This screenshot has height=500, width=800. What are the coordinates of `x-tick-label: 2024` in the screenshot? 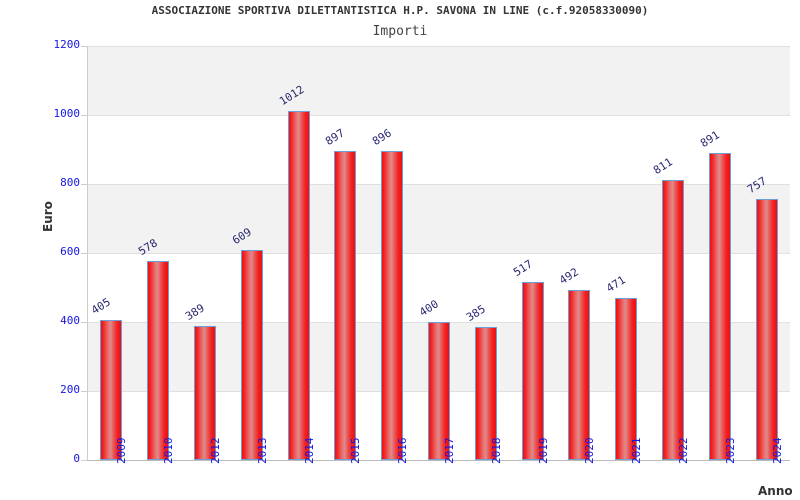 It's located at (777, 451).